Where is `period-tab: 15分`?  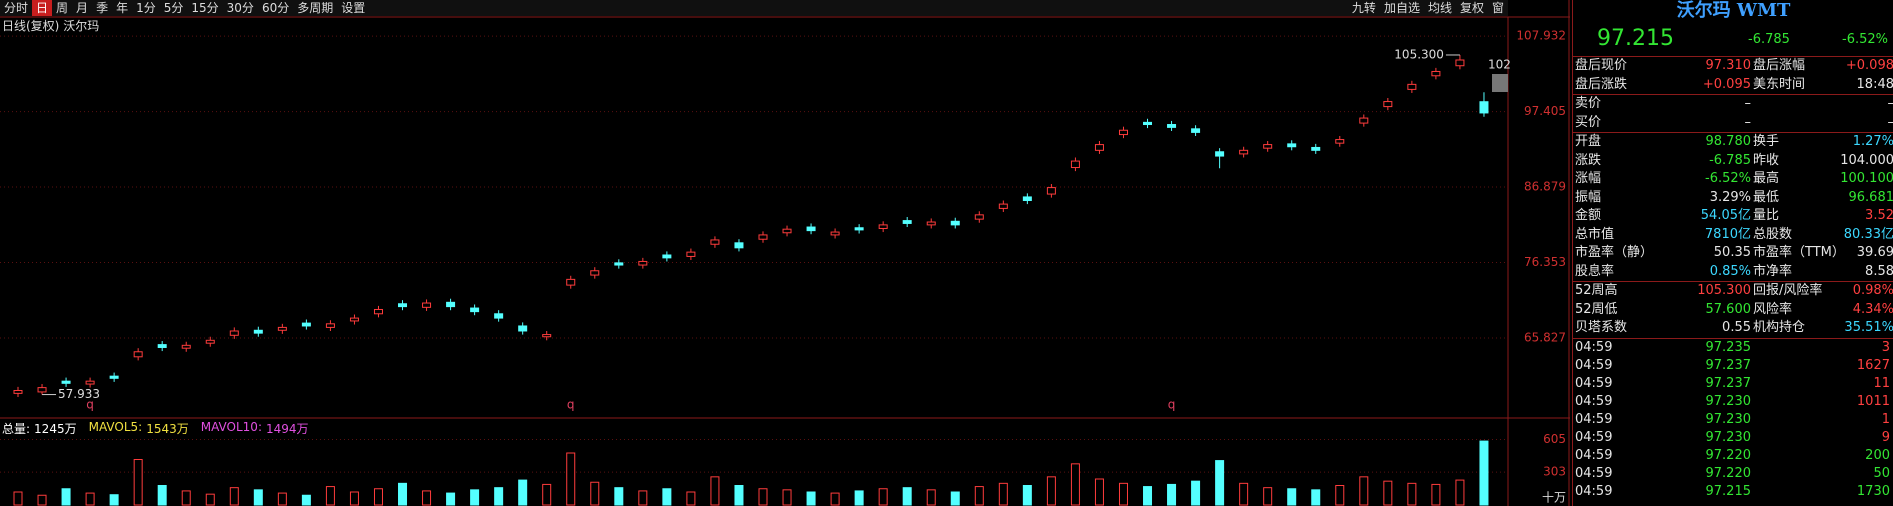
period-tab: 15分 is located at coordinates (205, 8).